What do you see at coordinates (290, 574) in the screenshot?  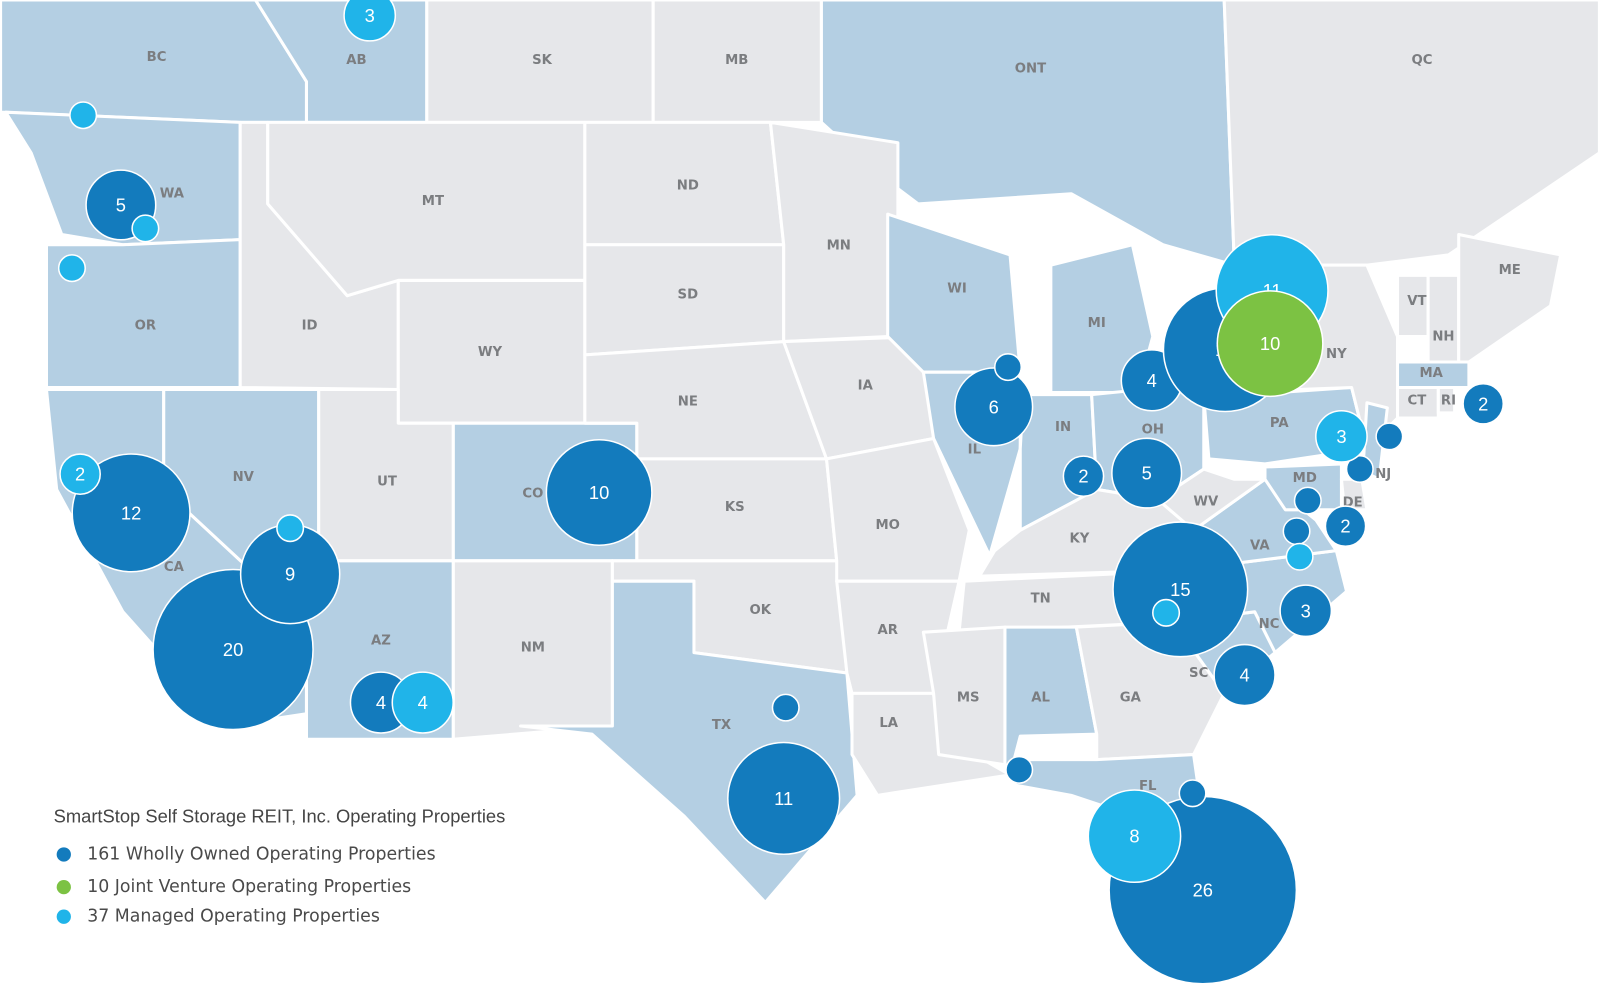 I see `bubble-label: 9` at bounding box center [290, 574].